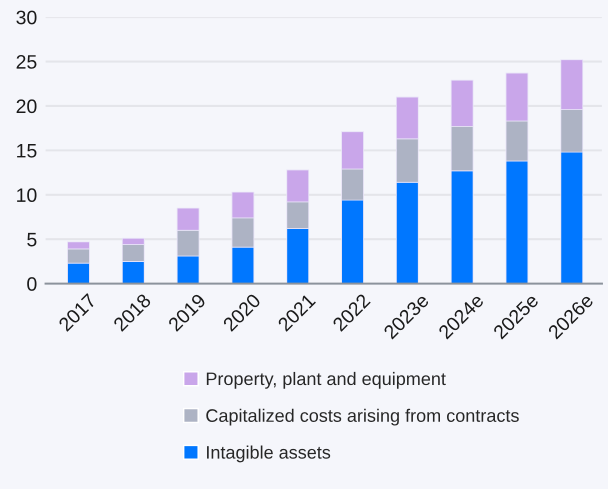  What do you see at coordinates (268, 454) in the screenshot?
I see `legend-label: Intagible assets` at bounding box center [268, 454].